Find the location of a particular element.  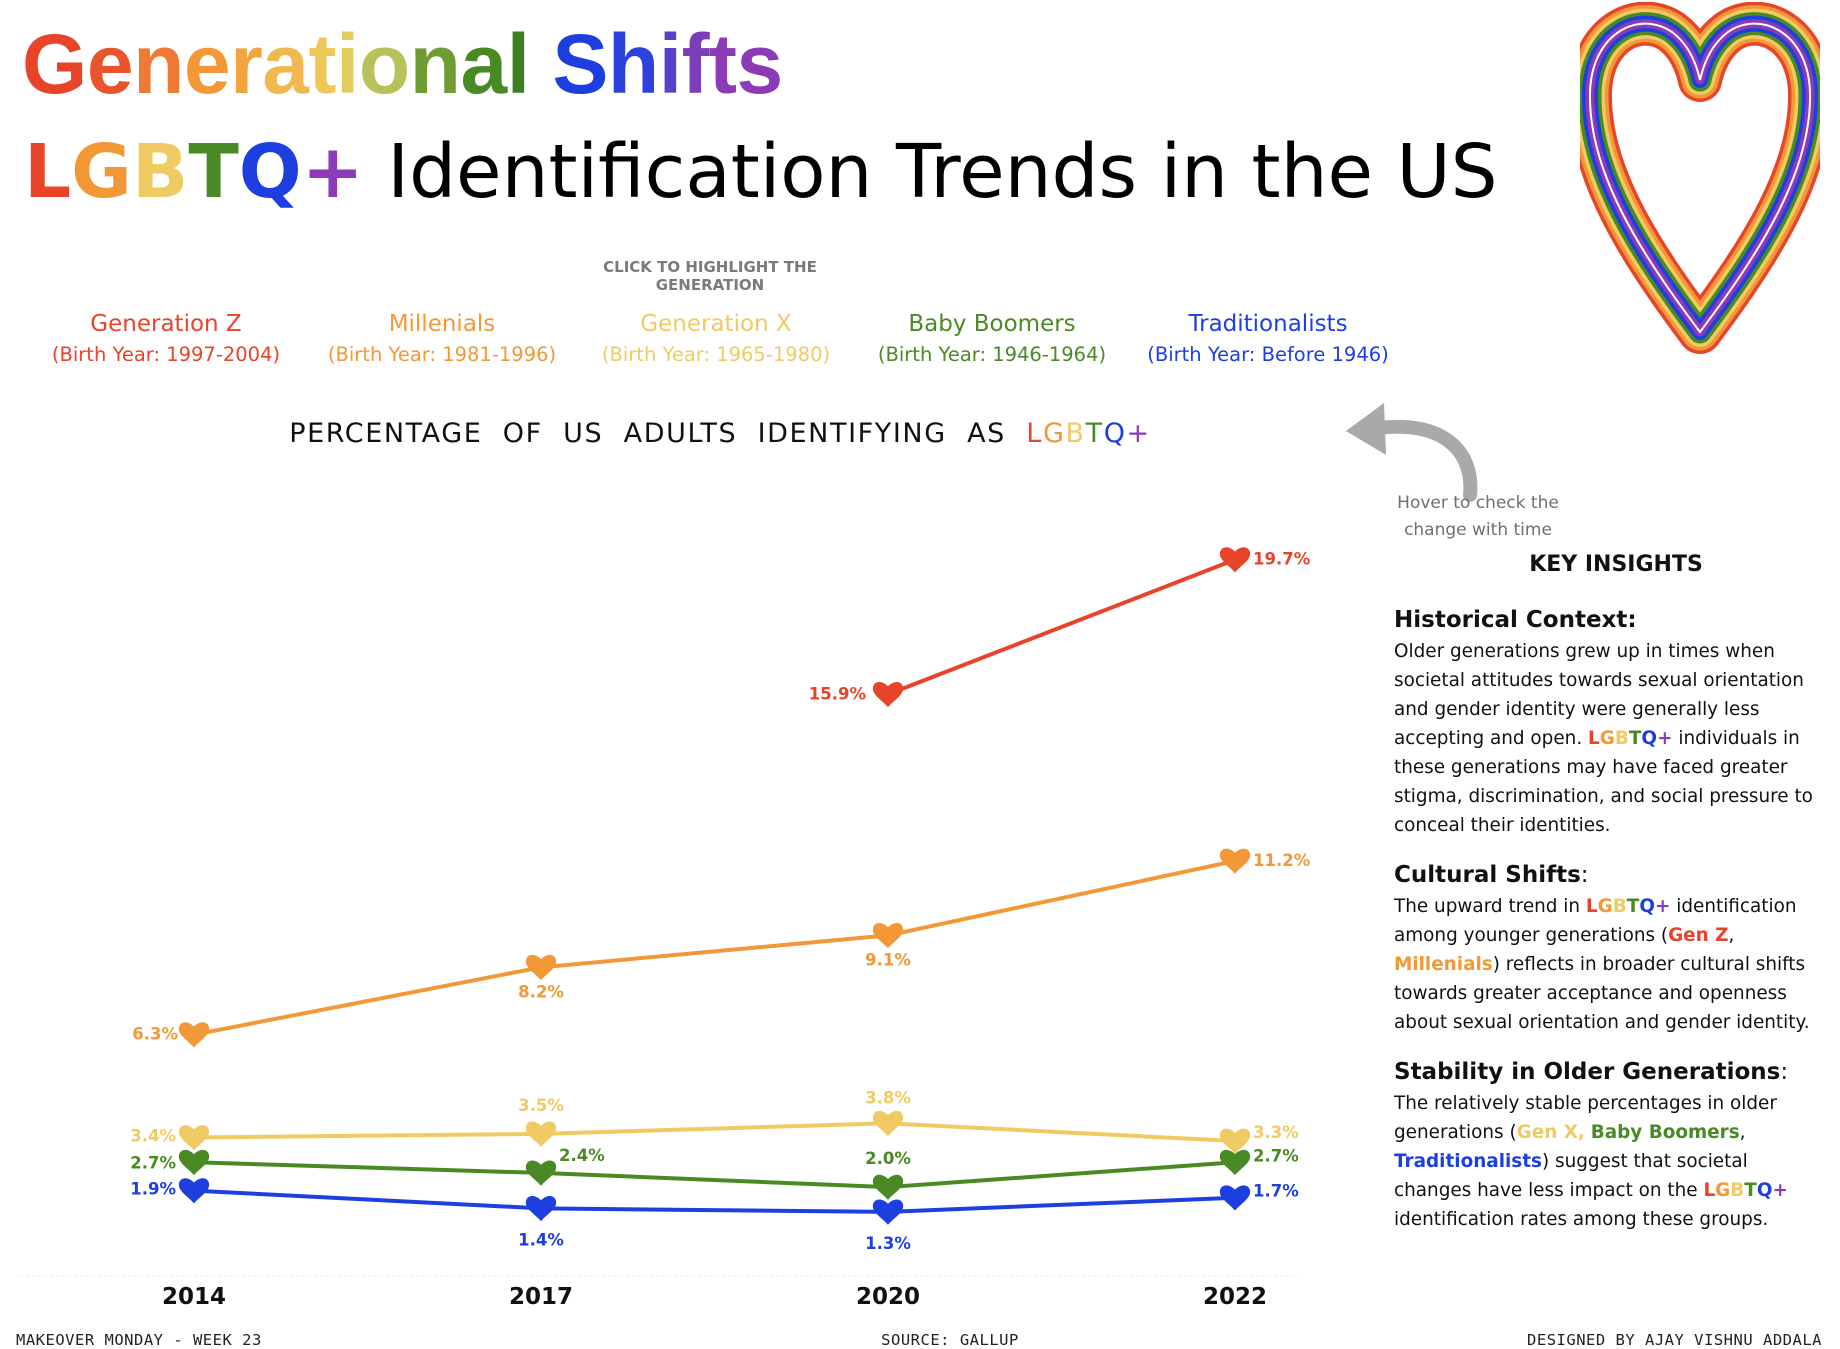

legend-item-baby-boomers: Baby Boomers (Birth Year: 1946-1964) is located at coordinates (992, 339).